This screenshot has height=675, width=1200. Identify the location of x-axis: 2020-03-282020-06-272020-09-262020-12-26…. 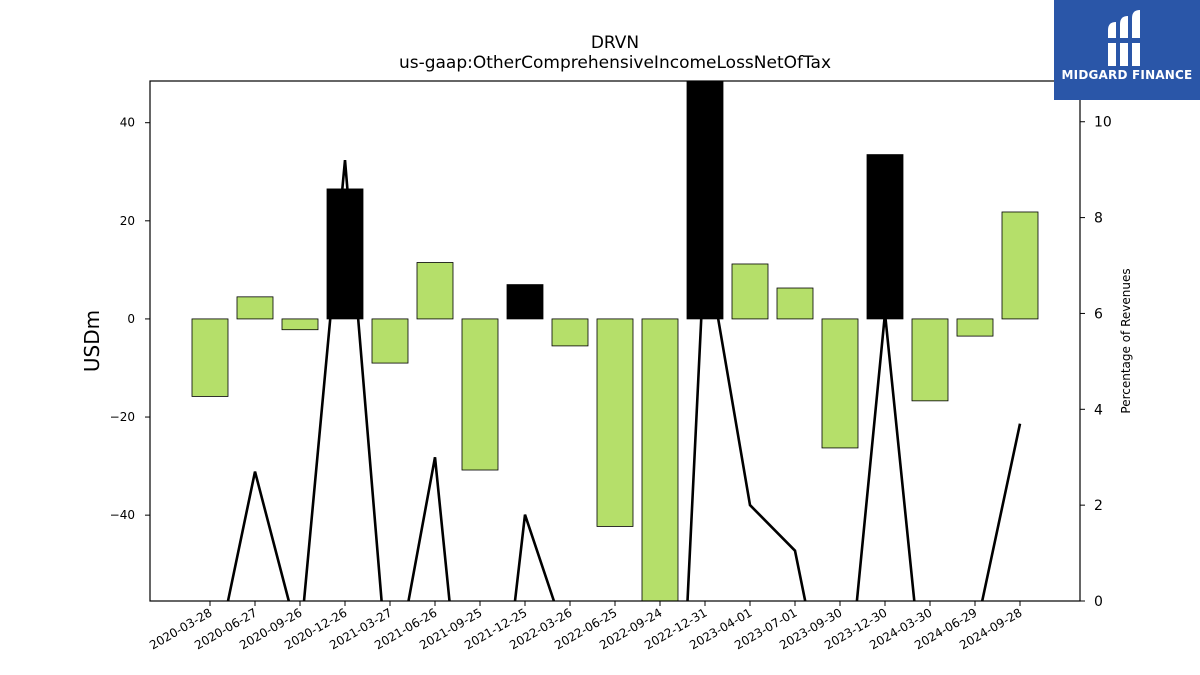
(586, 626).